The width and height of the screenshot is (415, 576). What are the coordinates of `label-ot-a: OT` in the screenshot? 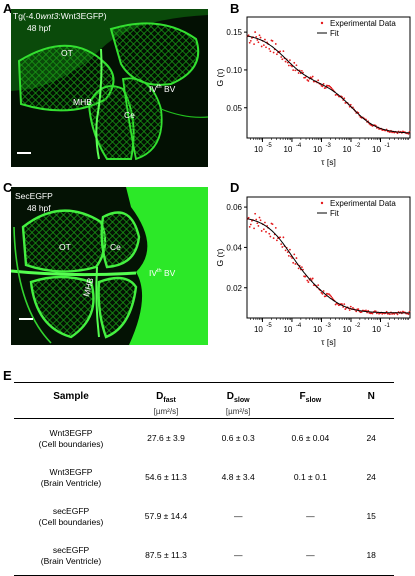 It's located at (67, 53).